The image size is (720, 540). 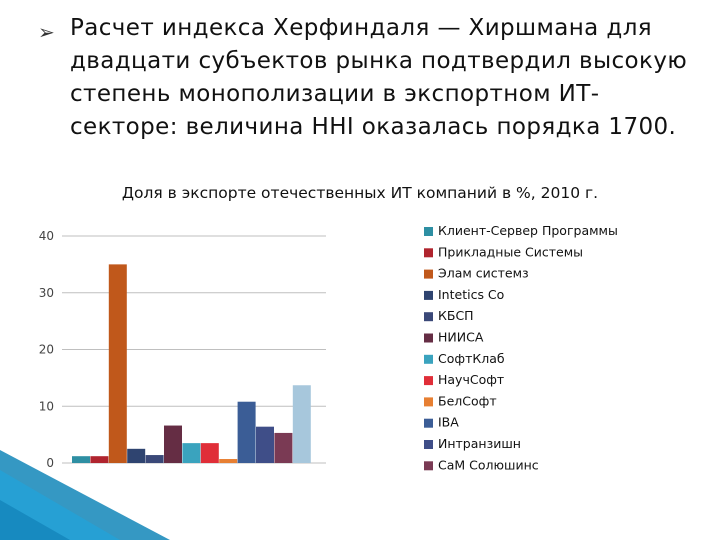 I want to click on y-tick-label: 10, so click(x=46, y=406).